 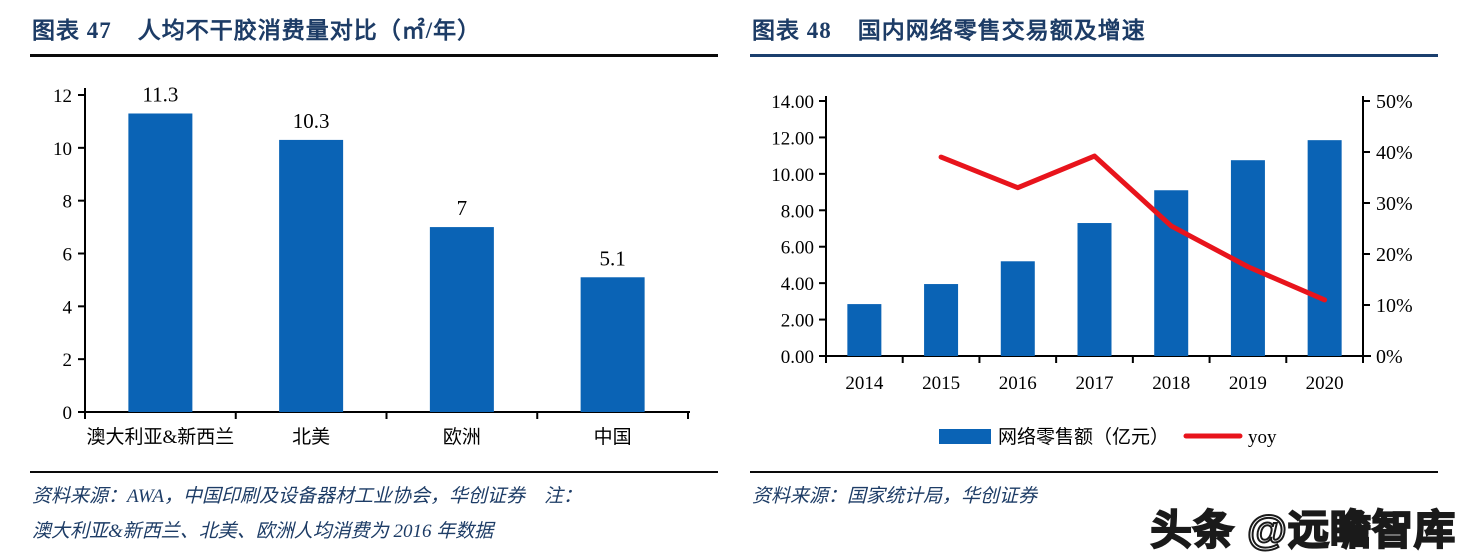 What do you see at coordinates (1394, 153) in the screenshot?
I see `right-axis-tick-label: 40%` at bounding box center [1394, 153].